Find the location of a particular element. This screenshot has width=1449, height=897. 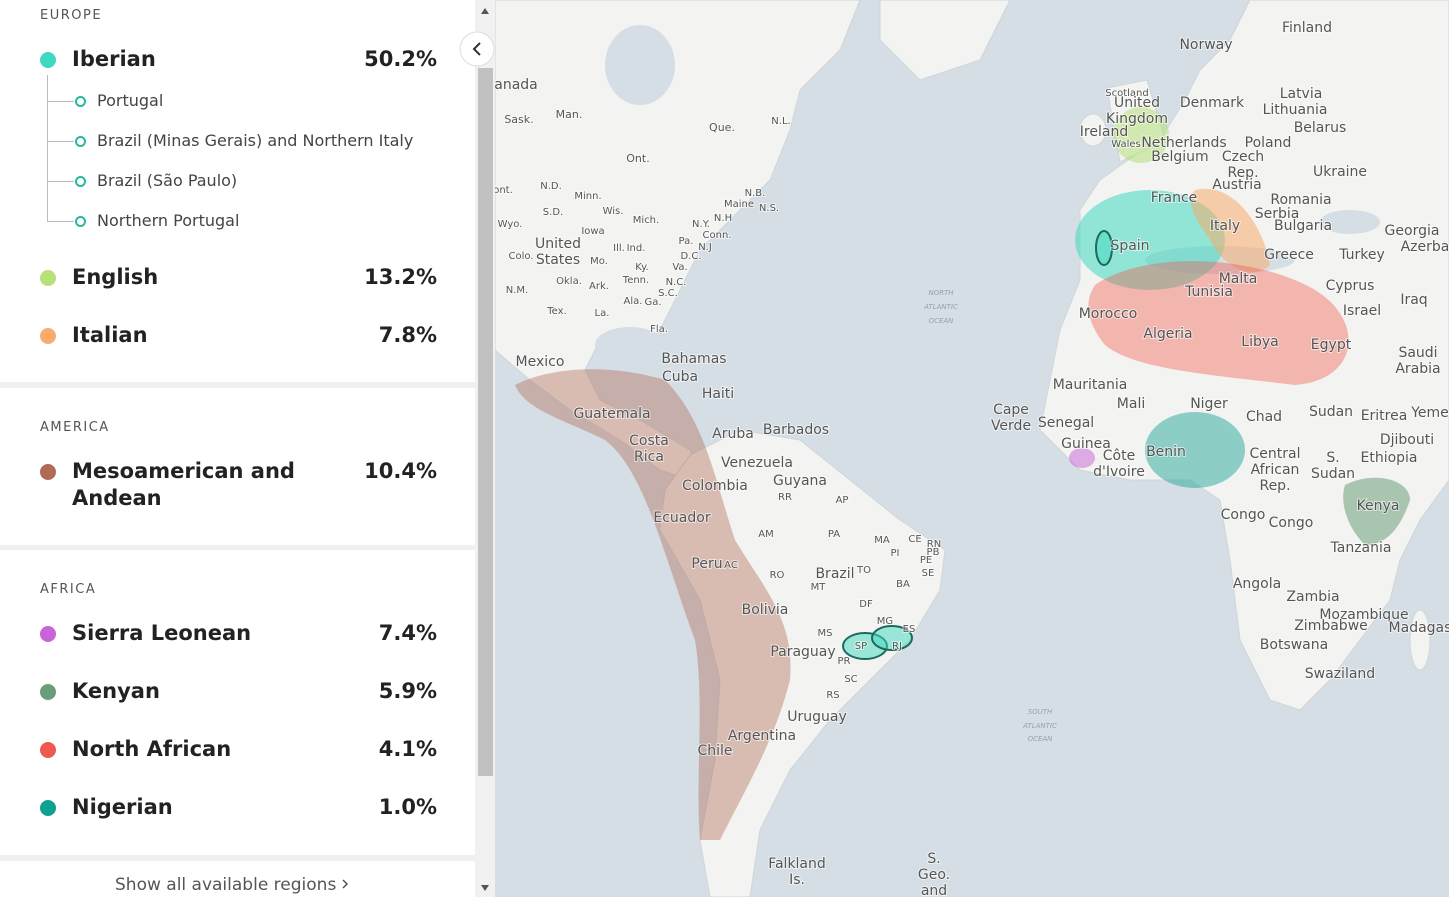

region-percent: 50.2% is located at coordinates (400, 59).